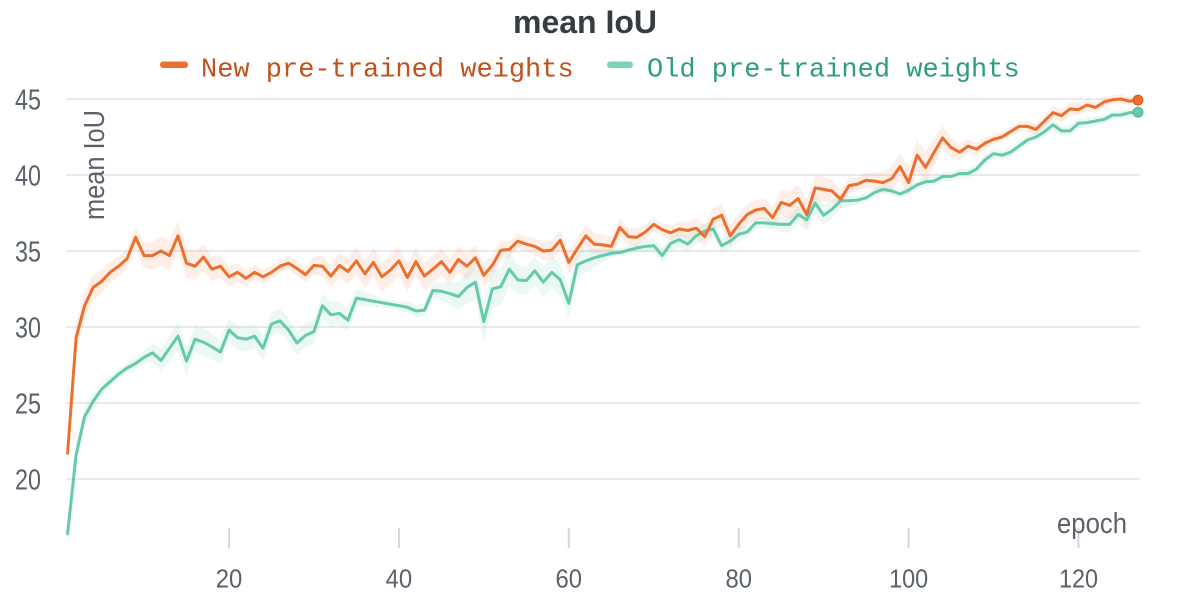 The width and height of the screenshot is (1200, 609). What do you see at coordinates (28, 101) in the screenshot?
I see `svg-text: 45` at bounding box center [28, 101].